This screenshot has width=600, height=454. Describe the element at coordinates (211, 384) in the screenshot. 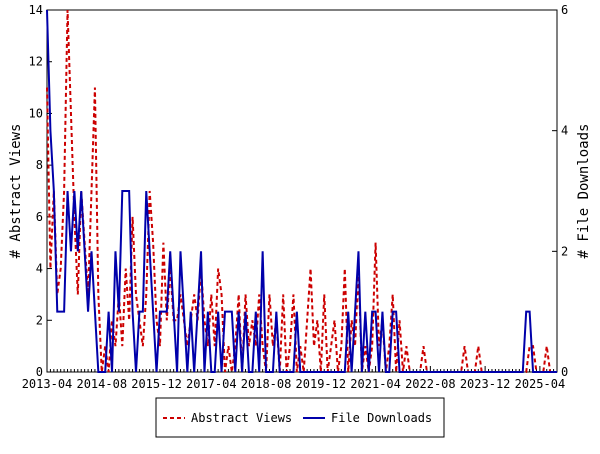

I see `x-tick-label: 2017-04` at that location.